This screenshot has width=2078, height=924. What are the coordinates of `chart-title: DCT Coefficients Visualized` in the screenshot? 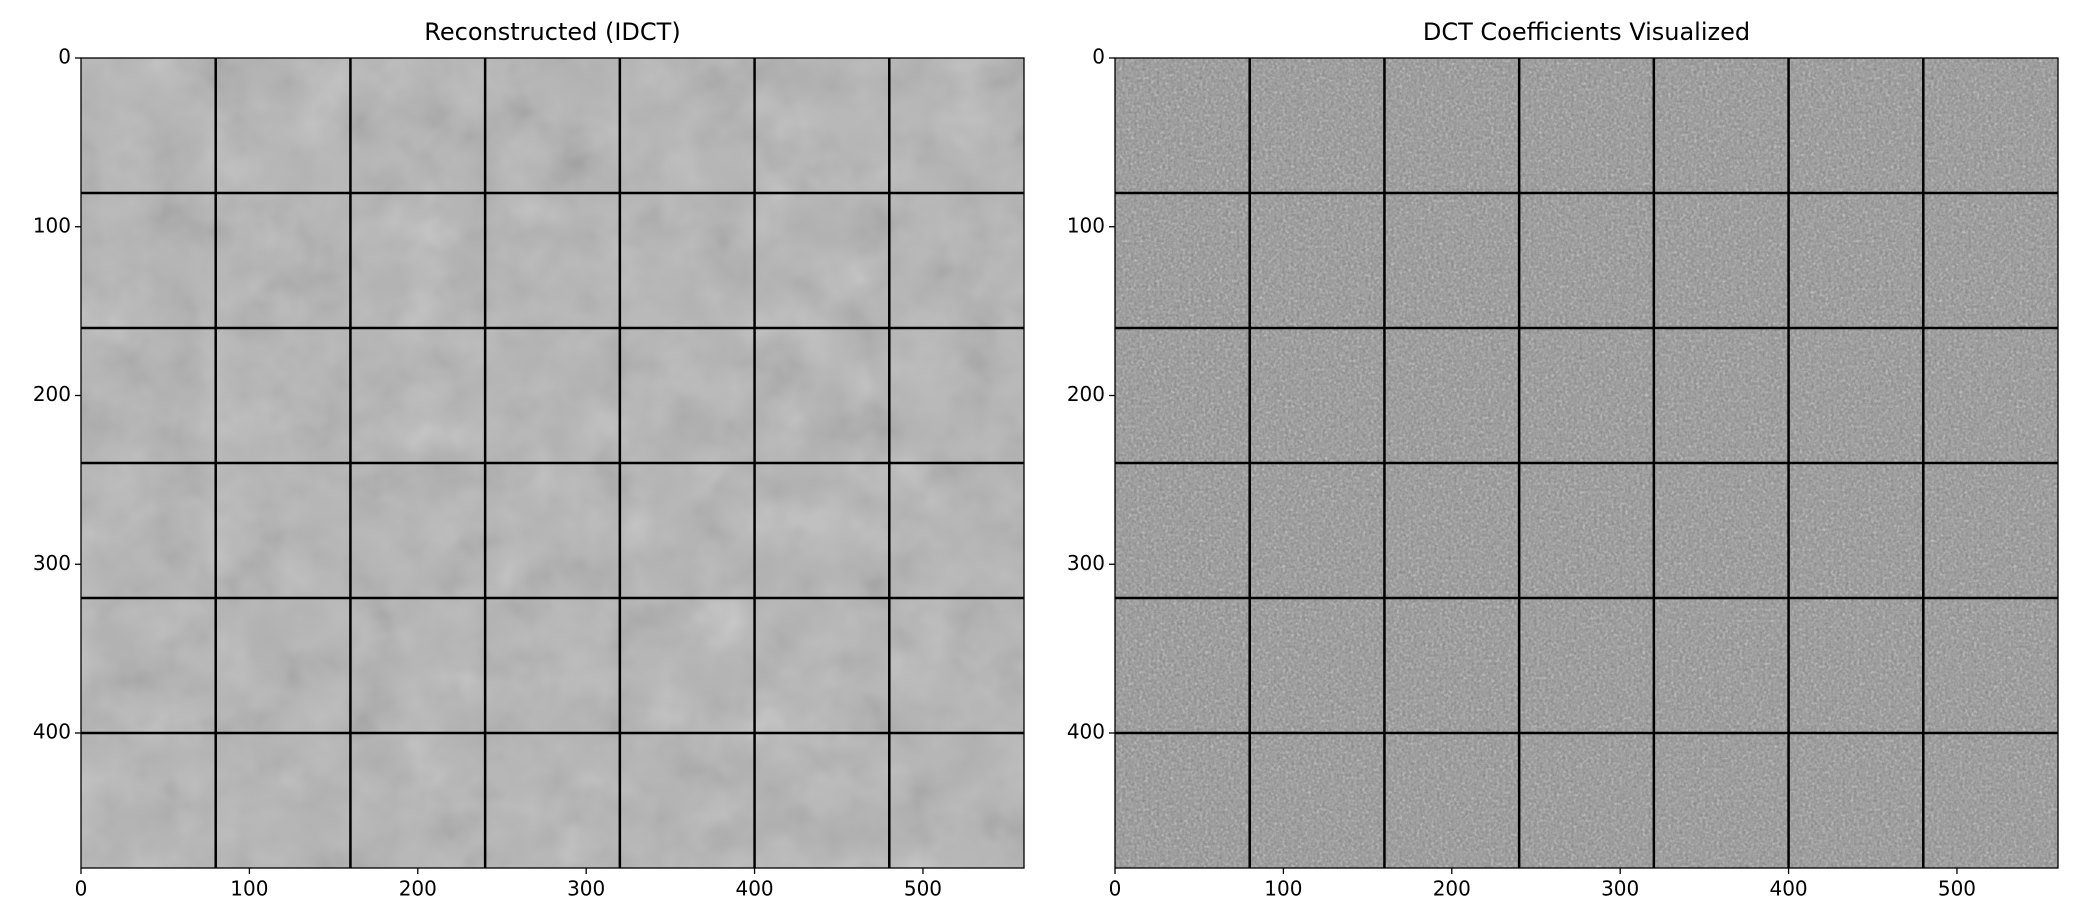 It's located at (1586, 32).